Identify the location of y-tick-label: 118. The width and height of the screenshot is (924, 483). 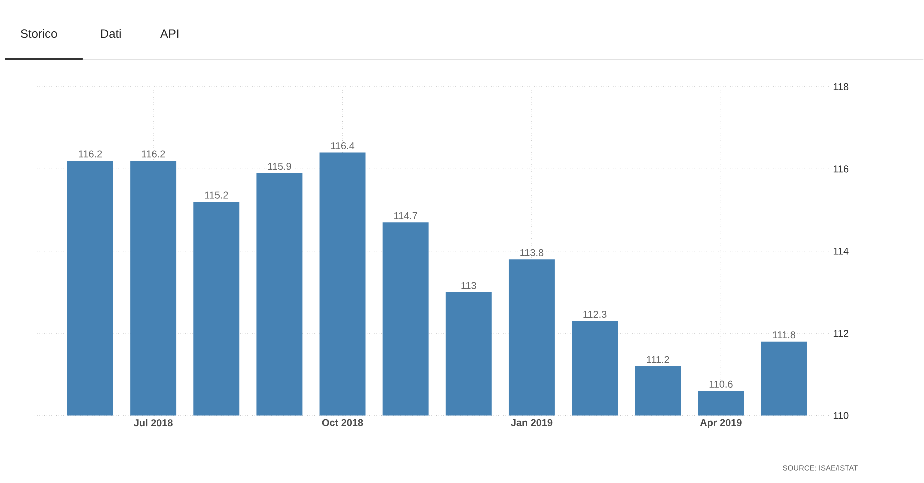
(841, 87).